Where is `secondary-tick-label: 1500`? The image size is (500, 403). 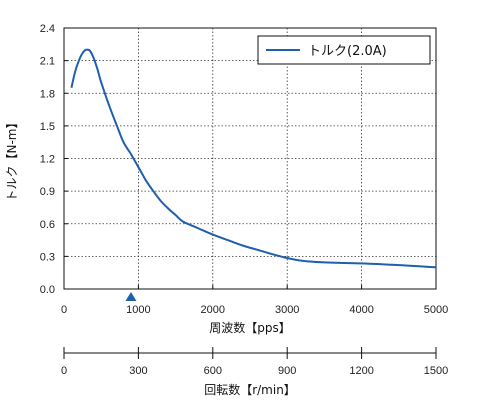 secondary-tick-label: 1500 is located at coordinates (436, 371).